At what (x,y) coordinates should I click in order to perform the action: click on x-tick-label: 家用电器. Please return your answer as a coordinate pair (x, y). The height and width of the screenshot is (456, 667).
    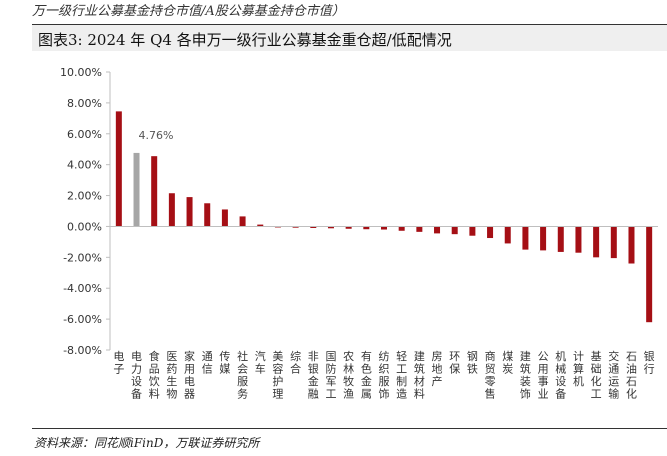
    Looking at the image, I should click on (189, 375).